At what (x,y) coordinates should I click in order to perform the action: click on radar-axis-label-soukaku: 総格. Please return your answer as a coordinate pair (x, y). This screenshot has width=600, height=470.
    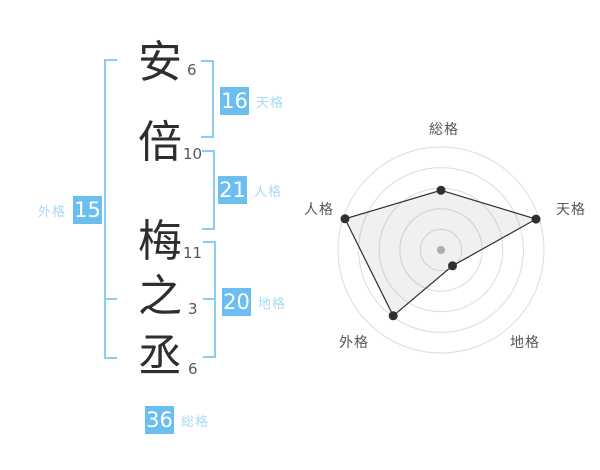
    Looking at the image, I should click on (444, 130).